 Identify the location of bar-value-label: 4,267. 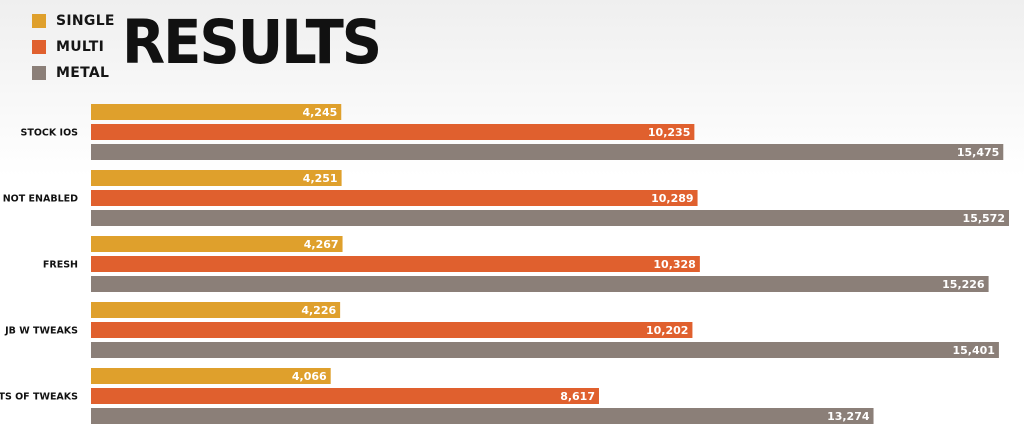
(321, 244).